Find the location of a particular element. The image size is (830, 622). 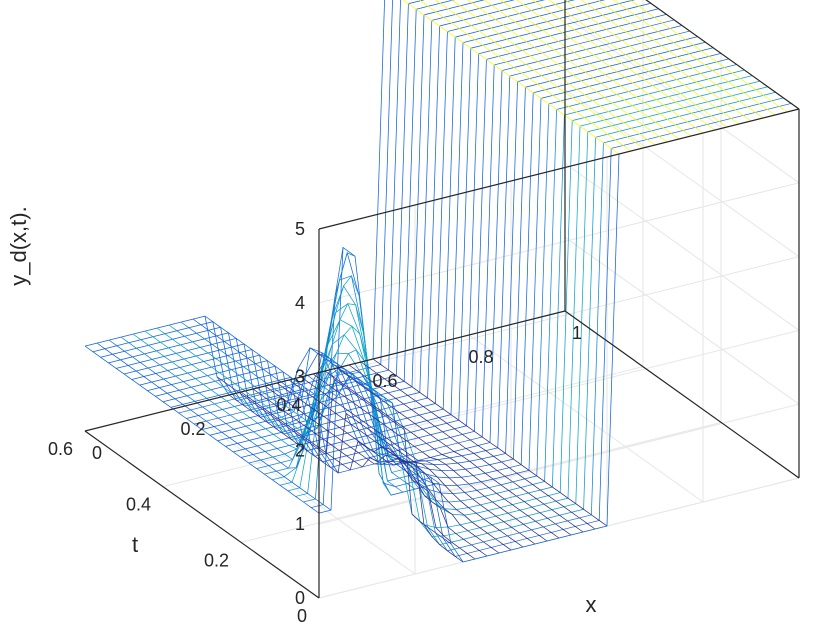

t-tick-label-1: 0.2 is located at coordinates (216, 560).